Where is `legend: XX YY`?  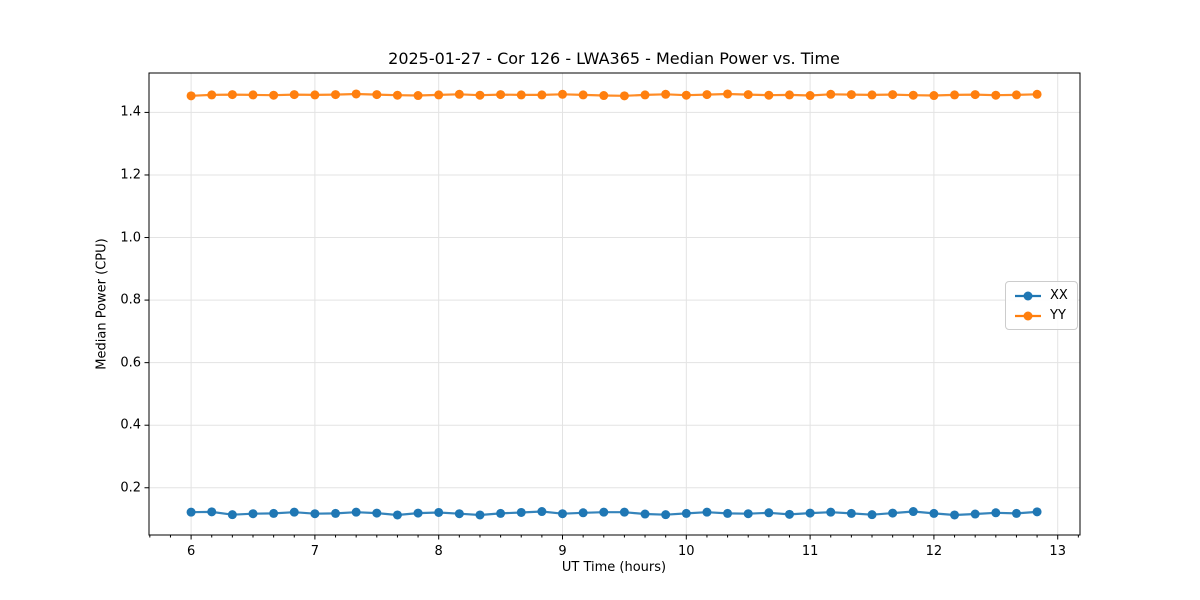
legend: XX YY is located at coordinates (1041, 305).